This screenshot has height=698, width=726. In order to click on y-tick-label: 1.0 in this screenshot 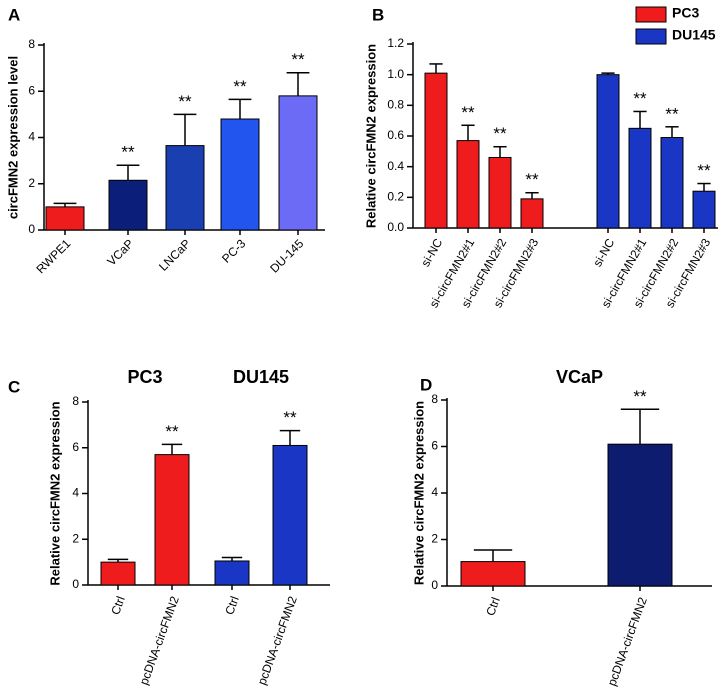, I will do `click(395, 74)`.